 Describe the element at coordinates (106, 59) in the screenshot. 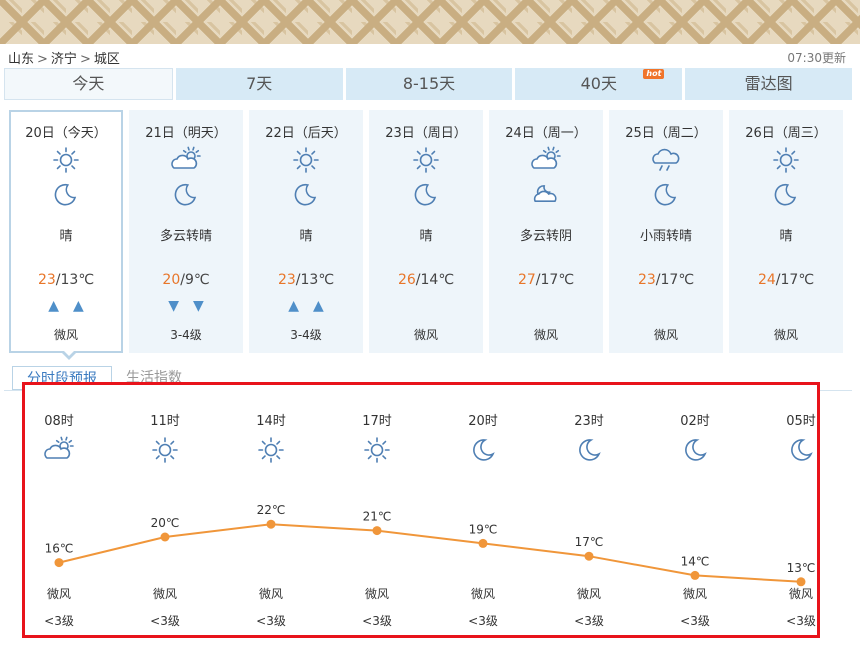

I see `breadcrumb-district: 城区` at that location.